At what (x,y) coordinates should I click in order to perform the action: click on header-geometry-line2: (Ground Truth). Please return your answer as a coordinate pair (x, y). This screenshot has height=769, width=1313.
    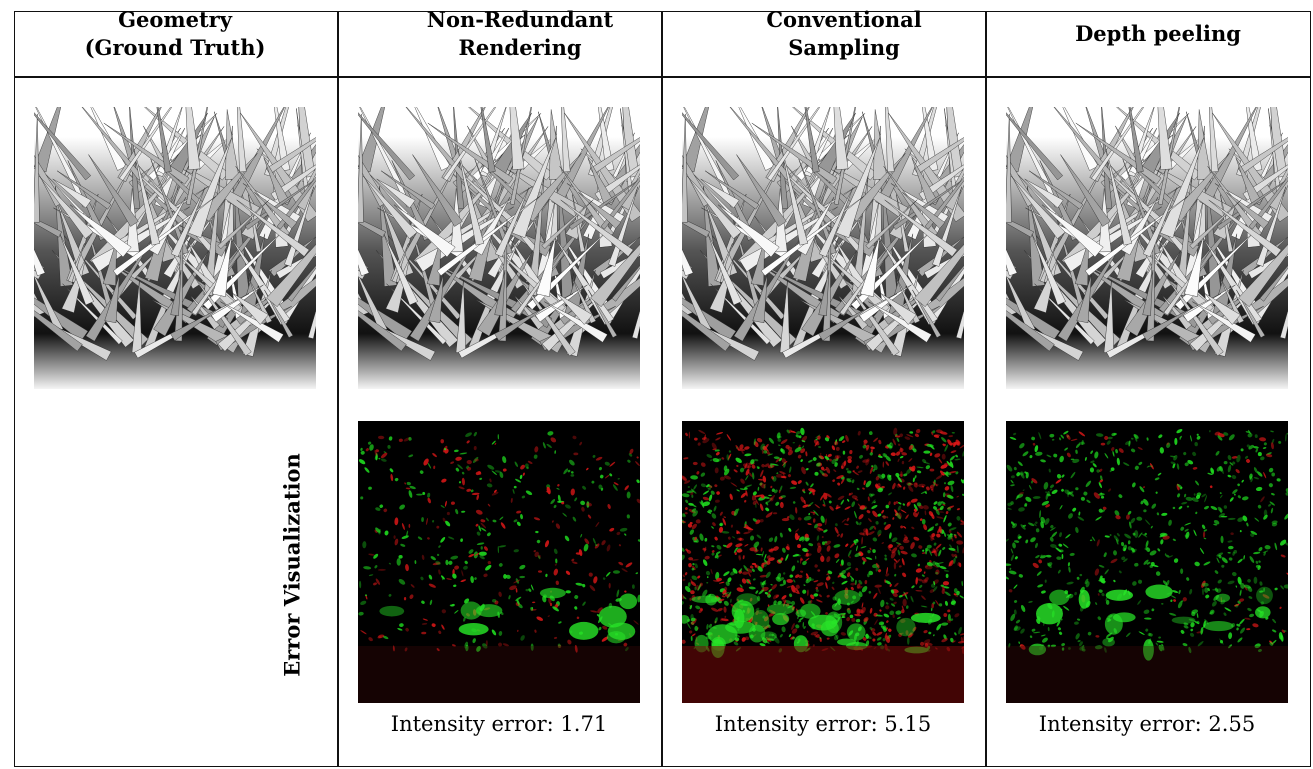
    Looking at the image, I should click on (175, 47).